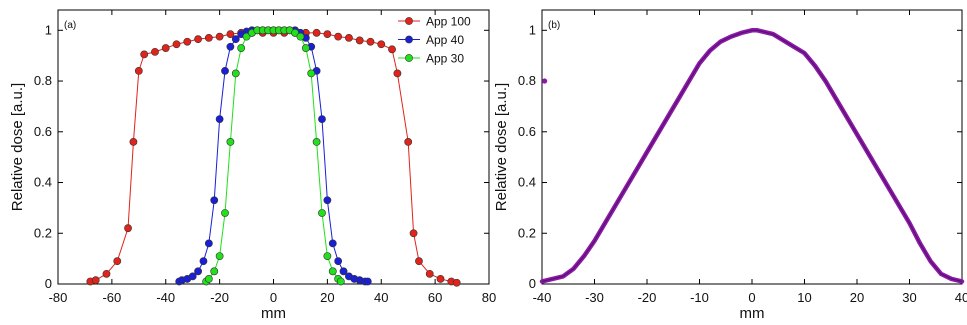 The width and height of the screenshot is (967, 325). What do you see at coordinates (804, 297) in the screenshot?
I see `x-tick-label: 10` at bounding box center [804, 297].